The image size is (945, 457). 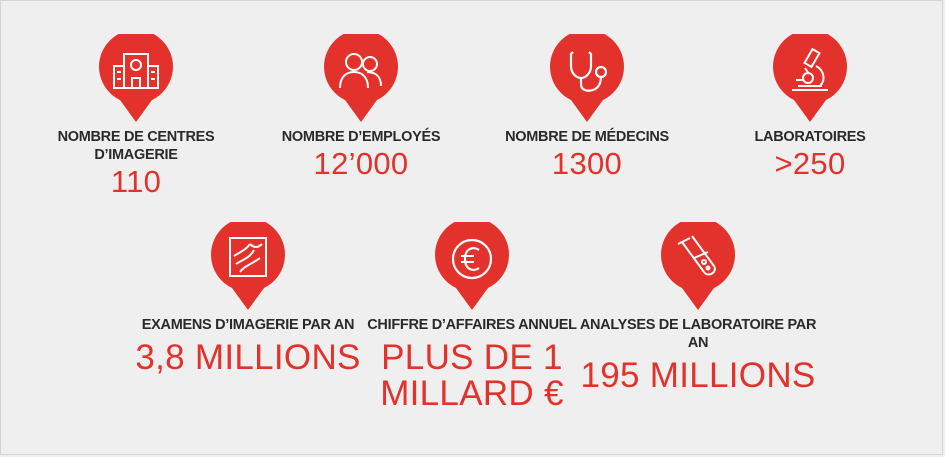 I want to click on xray-icon, so click(x=248, y=267).